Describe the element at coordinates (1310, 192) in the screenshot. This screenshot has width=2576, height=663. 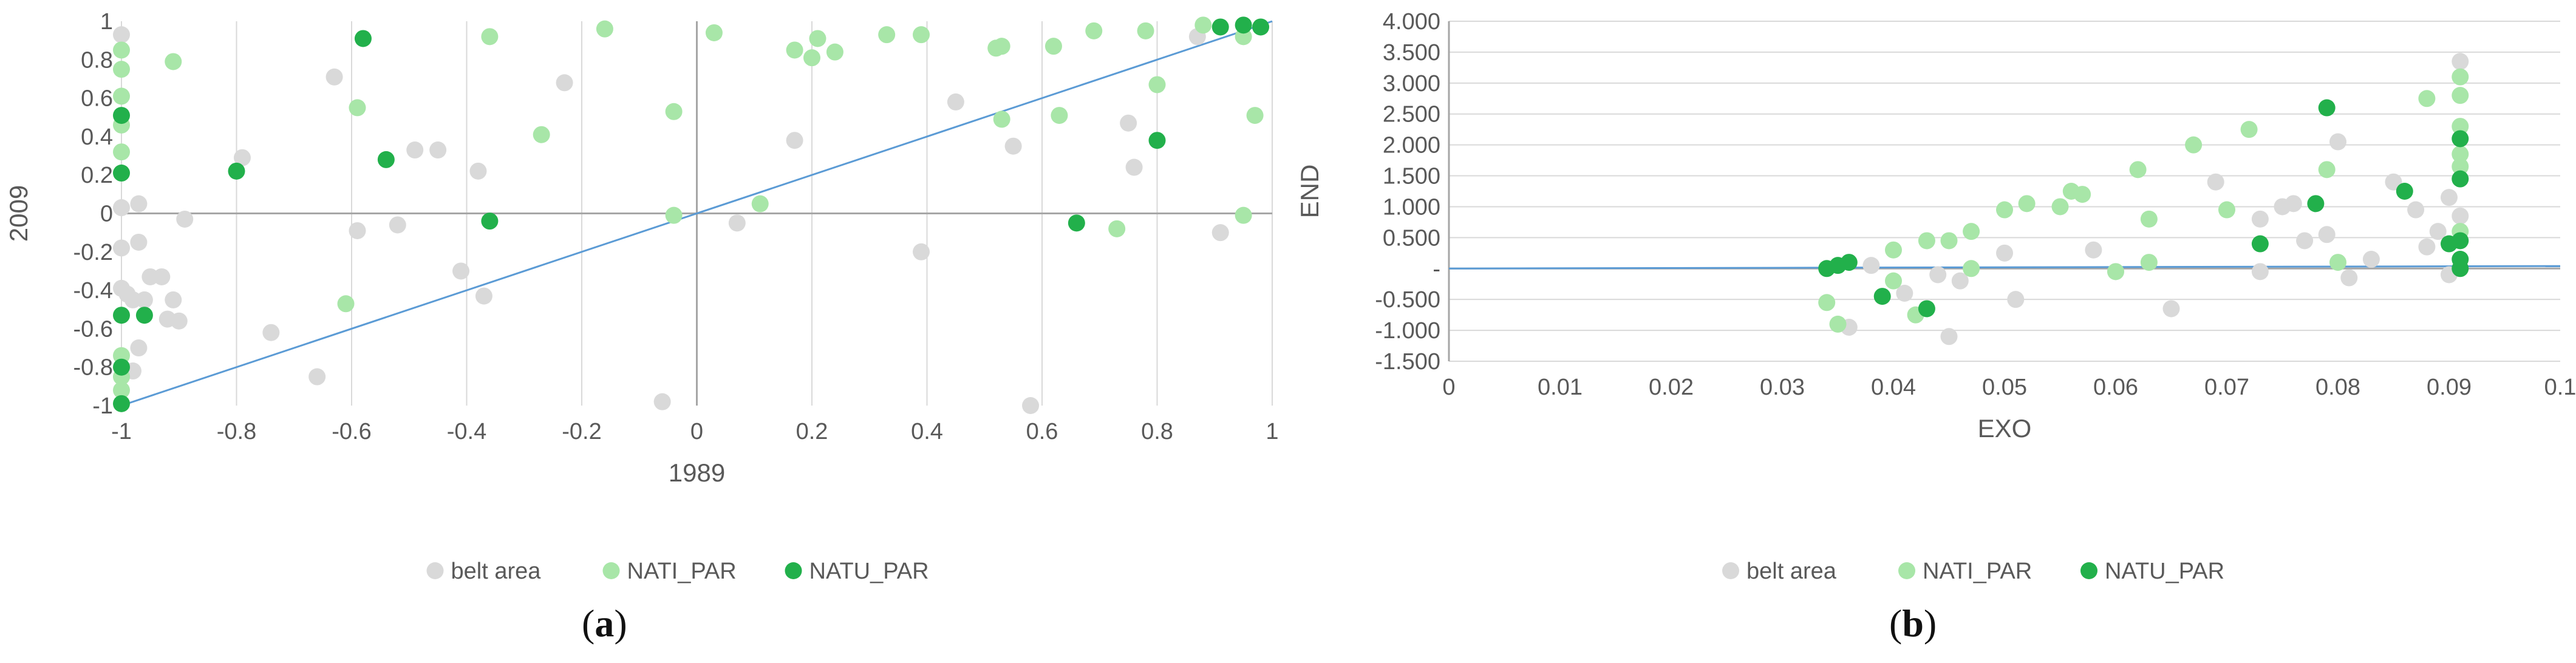
I see `y-axis-title: END` at that location.